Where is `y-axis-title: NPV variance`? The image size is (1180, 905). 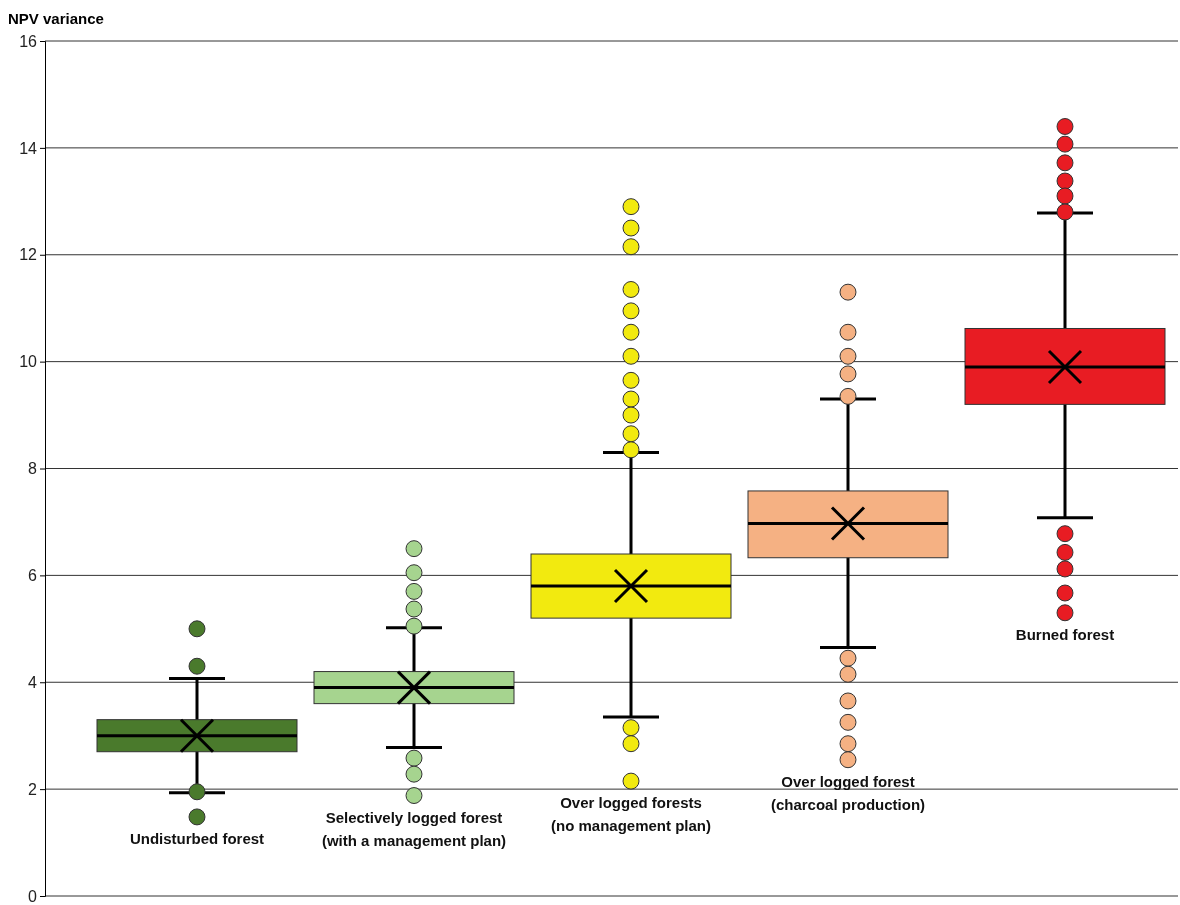
y-axis-title: NPV variance is located at coordinates (56, 18).